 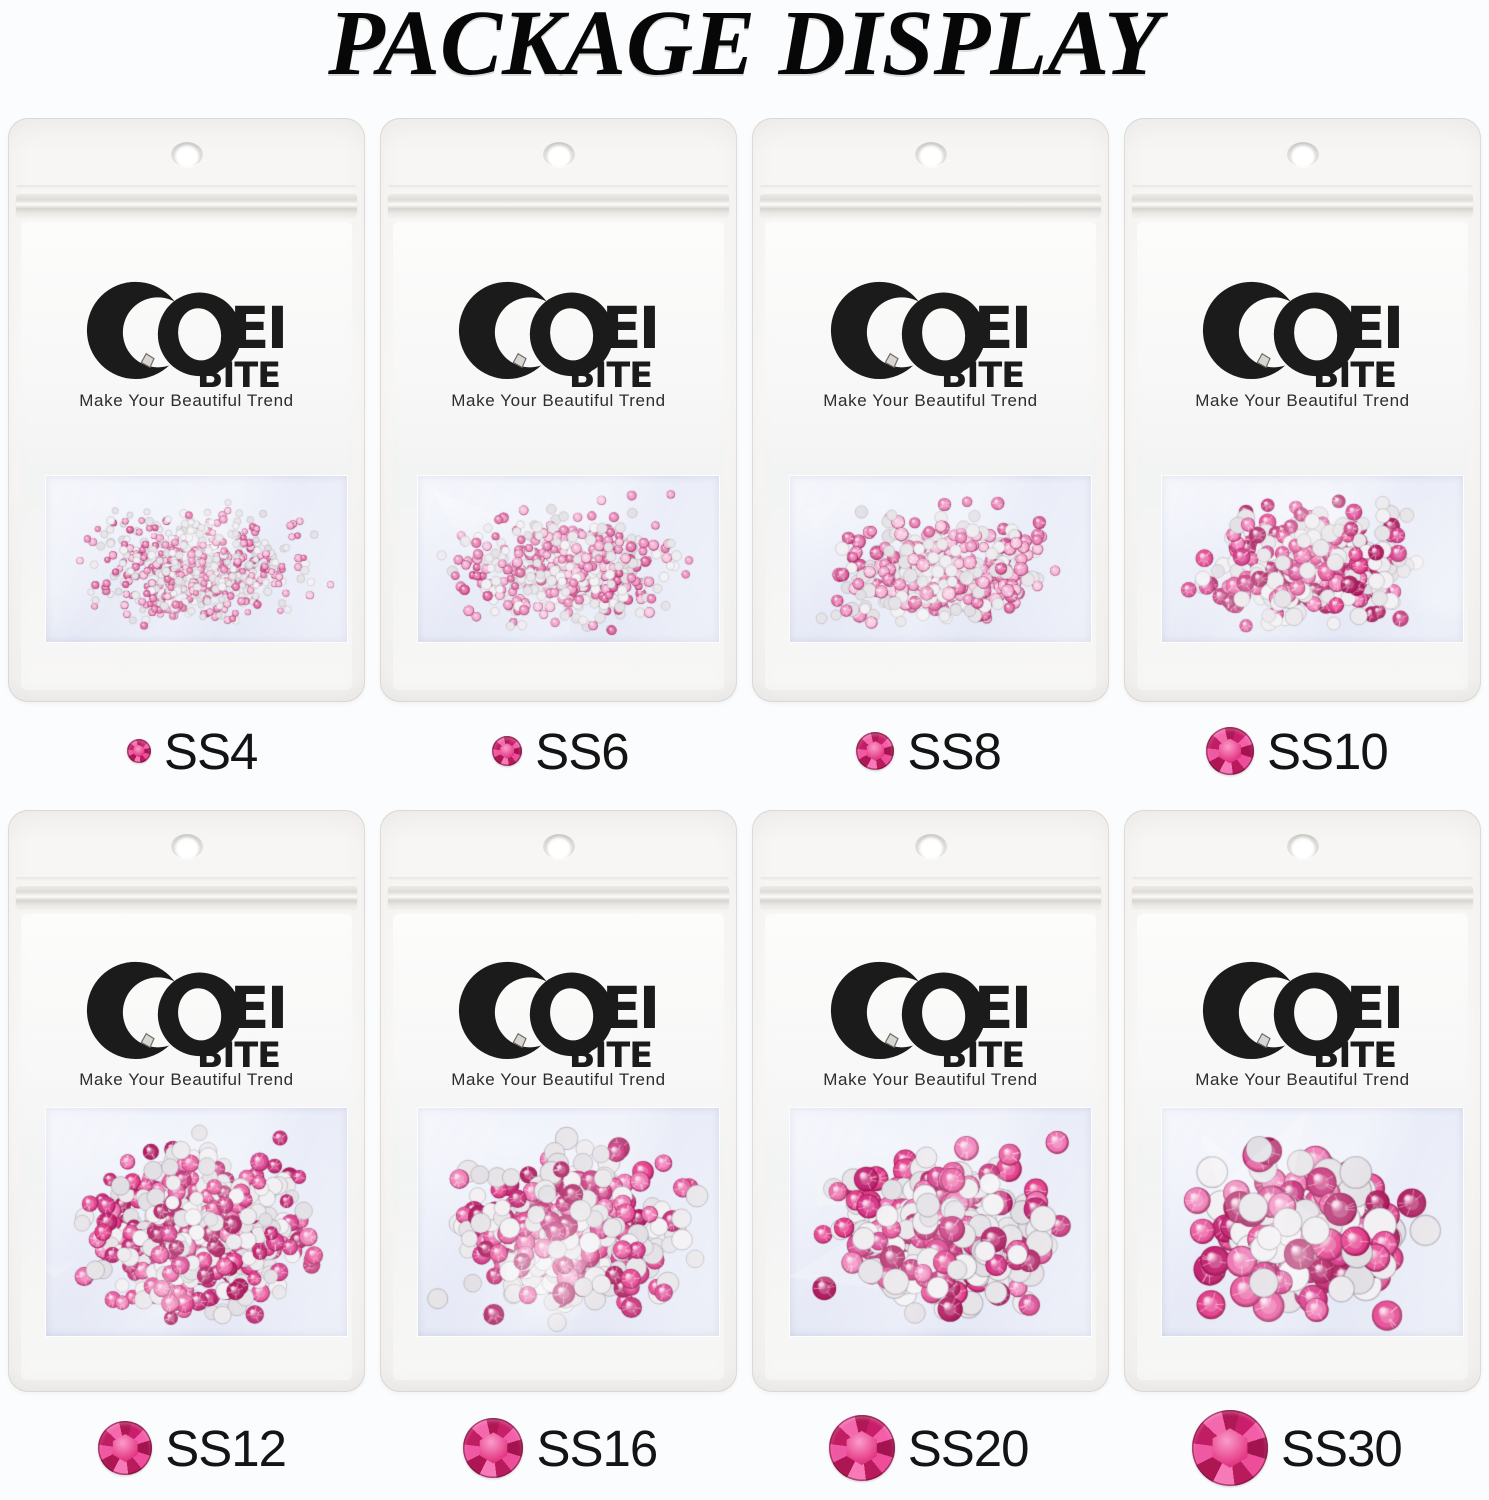 I want to click on size-label: SS20, so click(x=929, y=1448).